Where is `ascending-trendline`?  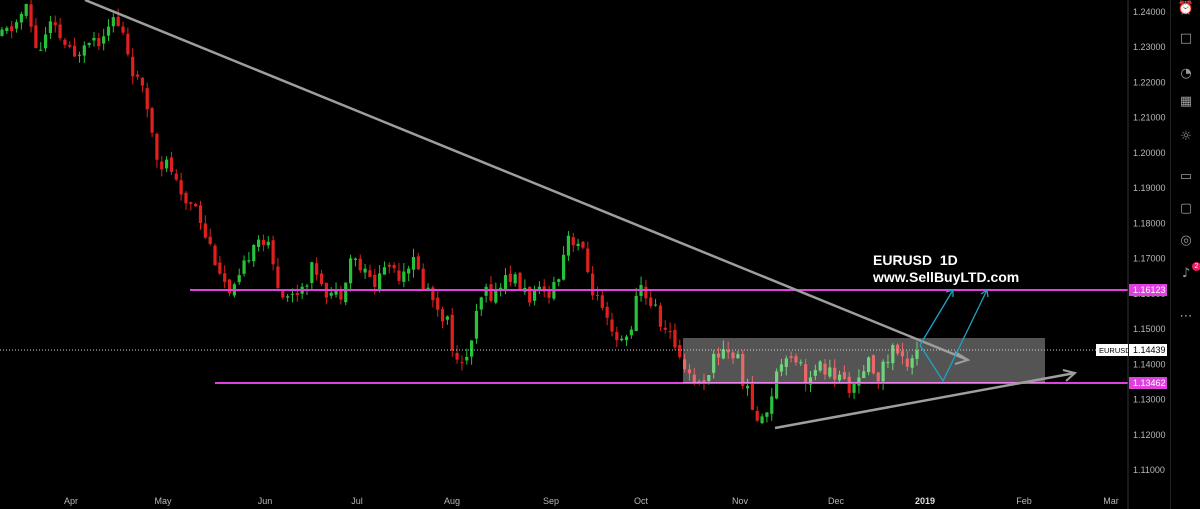 ascending-trendline is located at coordinates (925, 400).